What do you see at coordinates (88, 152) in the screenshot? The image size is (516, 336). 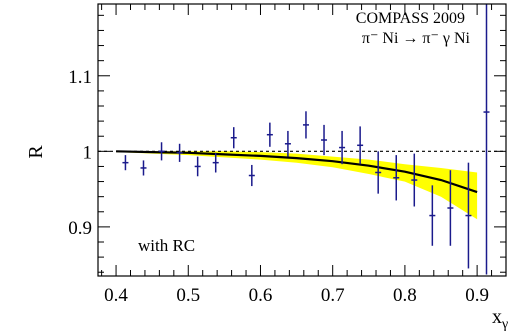 I see `y-tick-label: 1` at bounding box center [88, 152].